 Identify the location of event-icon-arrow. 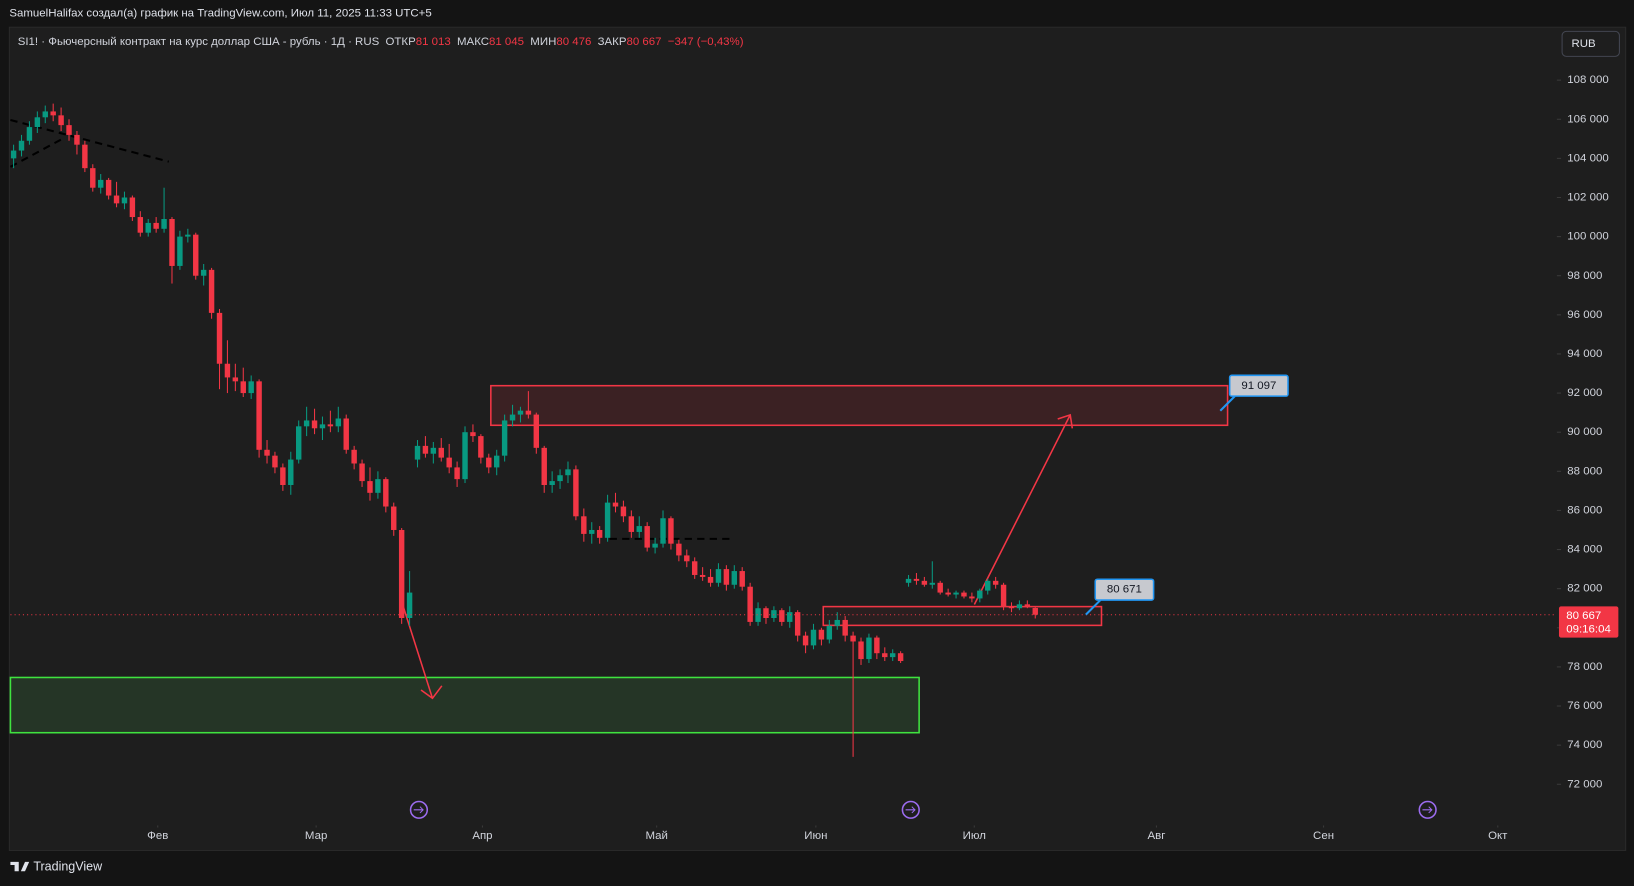
(1427, 810).